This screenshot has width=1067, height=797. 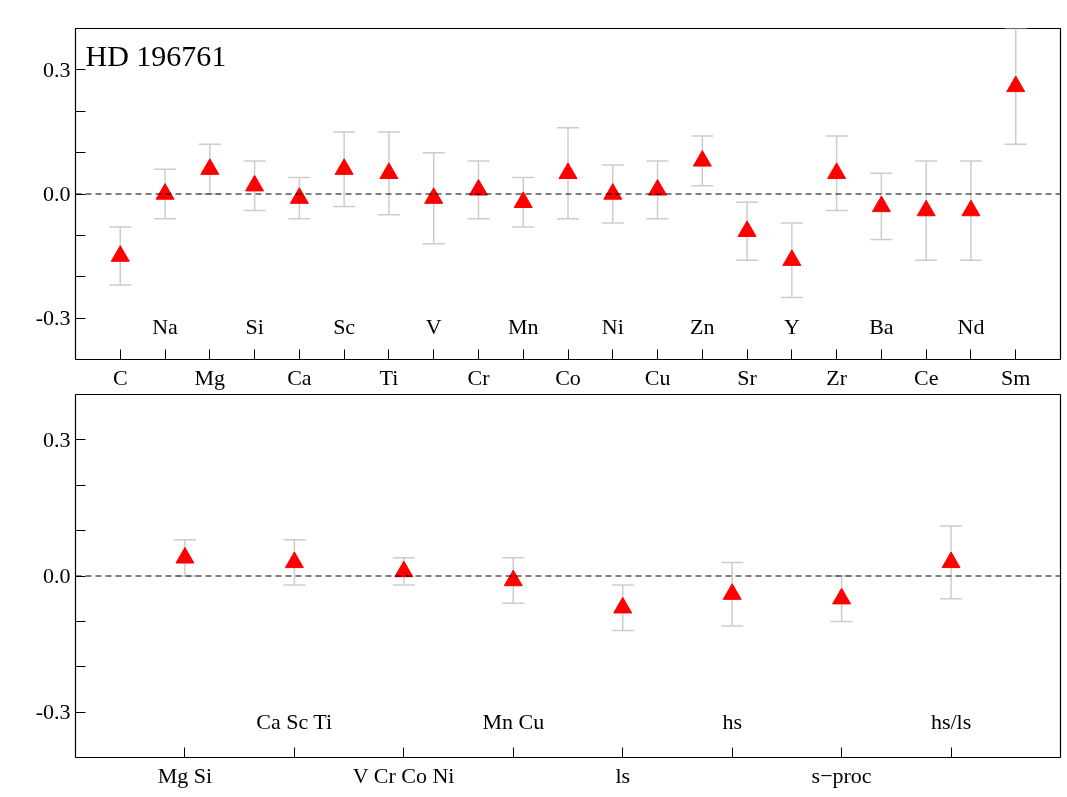 What do you see at coordinates (791, 326) in the screenshot?
I see `x-tick-label: Y` at bounding box center [791, 326].